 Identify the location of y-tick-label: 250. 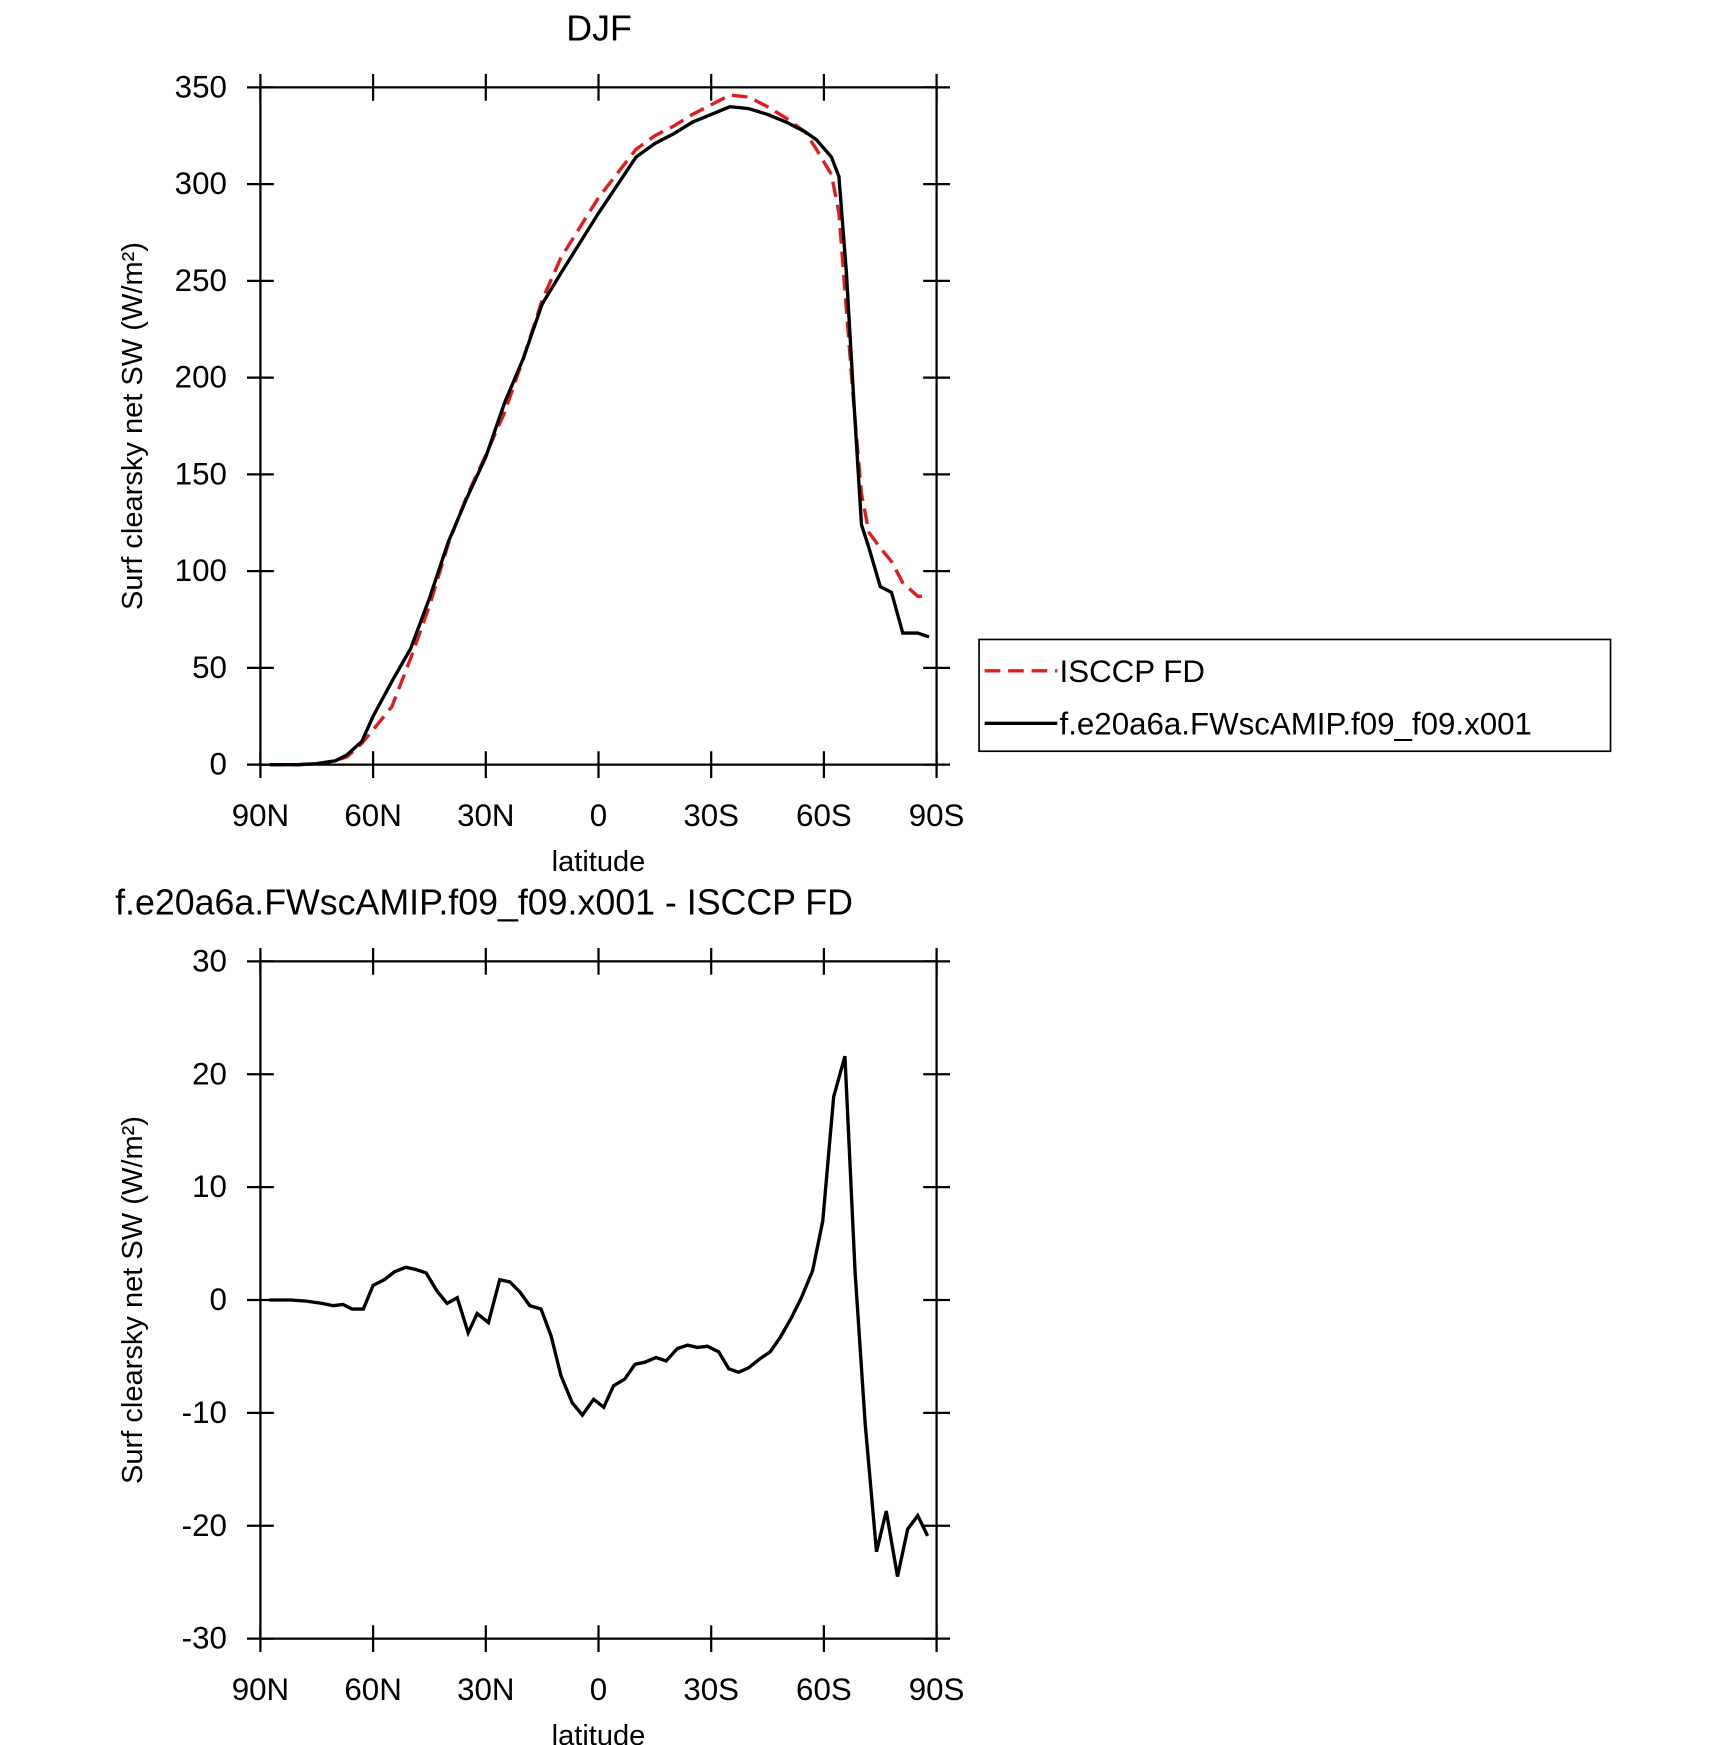
(201, 280).